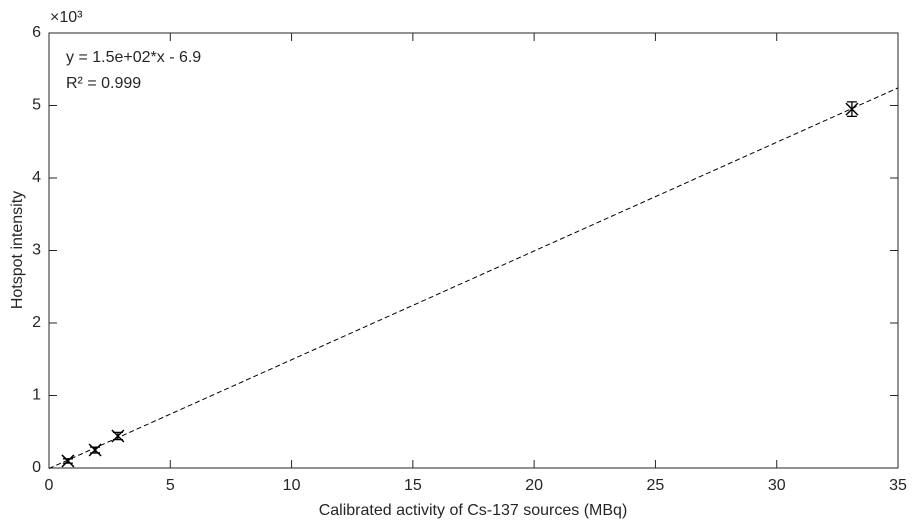 This screenshot has height=525, width=913. I want to click on y-tick-label: 1, so click(36, 395).